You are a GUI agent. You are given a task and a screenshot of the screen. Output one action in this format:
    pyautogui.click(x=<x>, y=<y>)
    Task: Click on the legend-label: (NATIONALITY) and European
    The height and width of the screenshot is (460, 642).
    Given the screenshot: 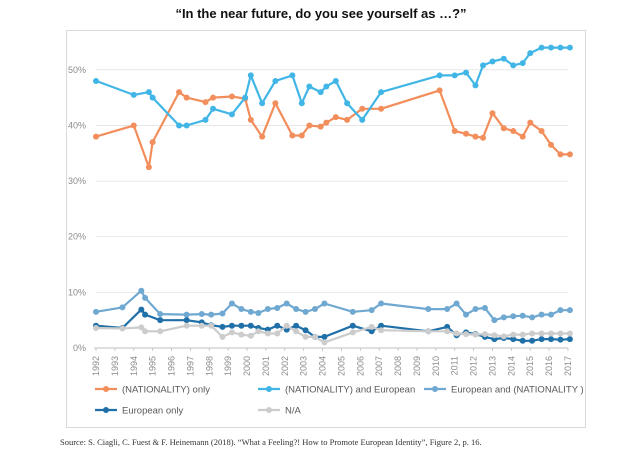 What is the action you would take?
    pyautogui.click(x=350, y=390)
    